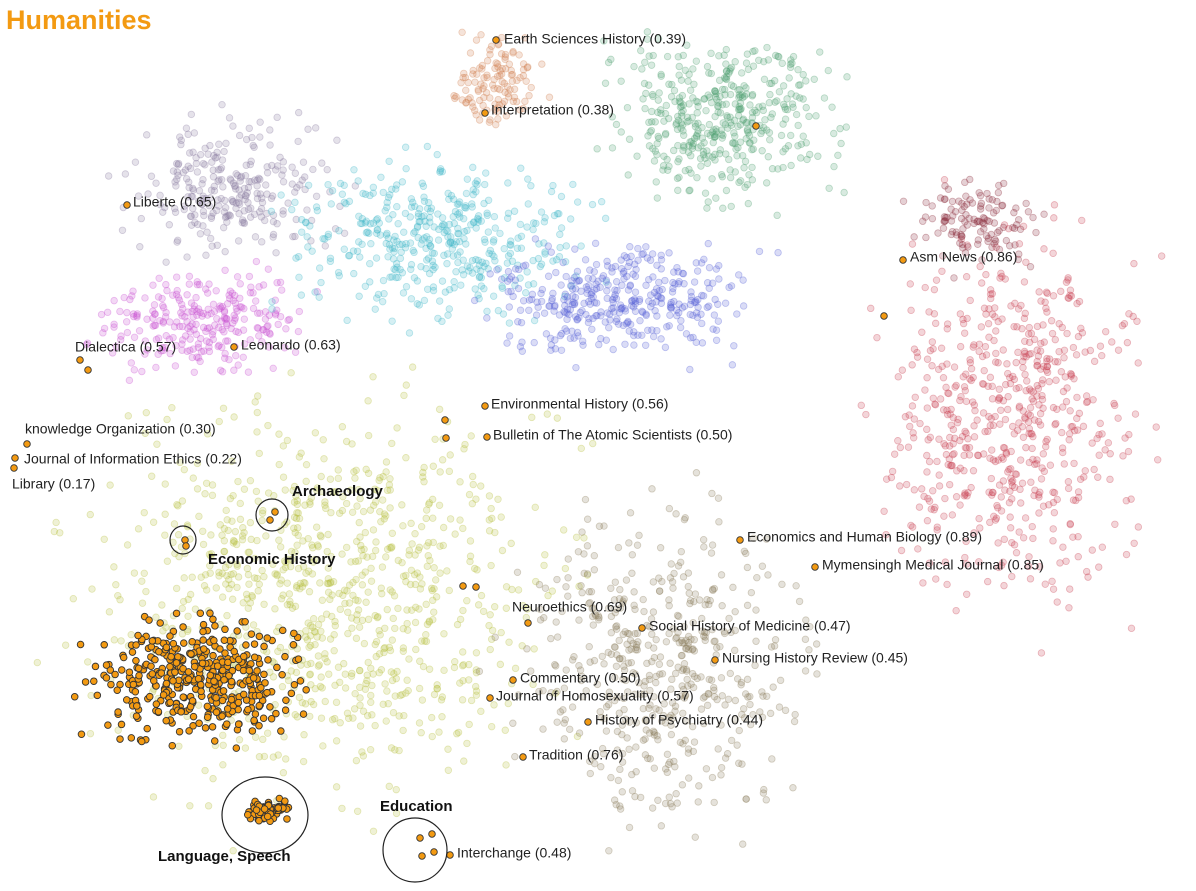 This screenshot has width=1196, height=891. What do you see at coordinates (612, 435) in the screenshot?
I see `journal-label: Bulletin of The Atomic Scientists (0.50)` at bounding box center [612, 435].